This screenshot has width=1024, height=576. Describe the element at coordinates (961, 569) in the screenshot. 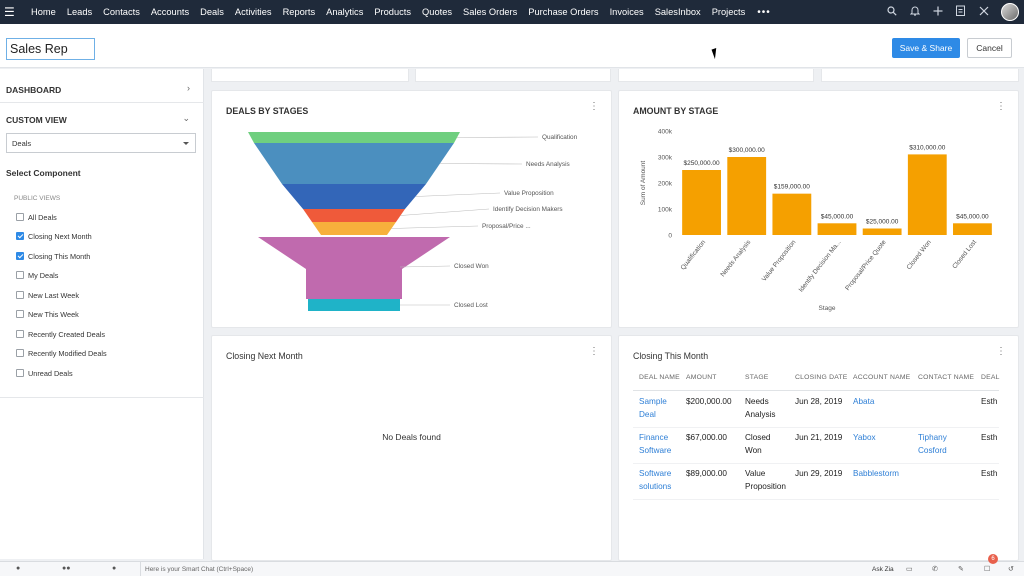

I see `translate-icon: ✎` at that location.